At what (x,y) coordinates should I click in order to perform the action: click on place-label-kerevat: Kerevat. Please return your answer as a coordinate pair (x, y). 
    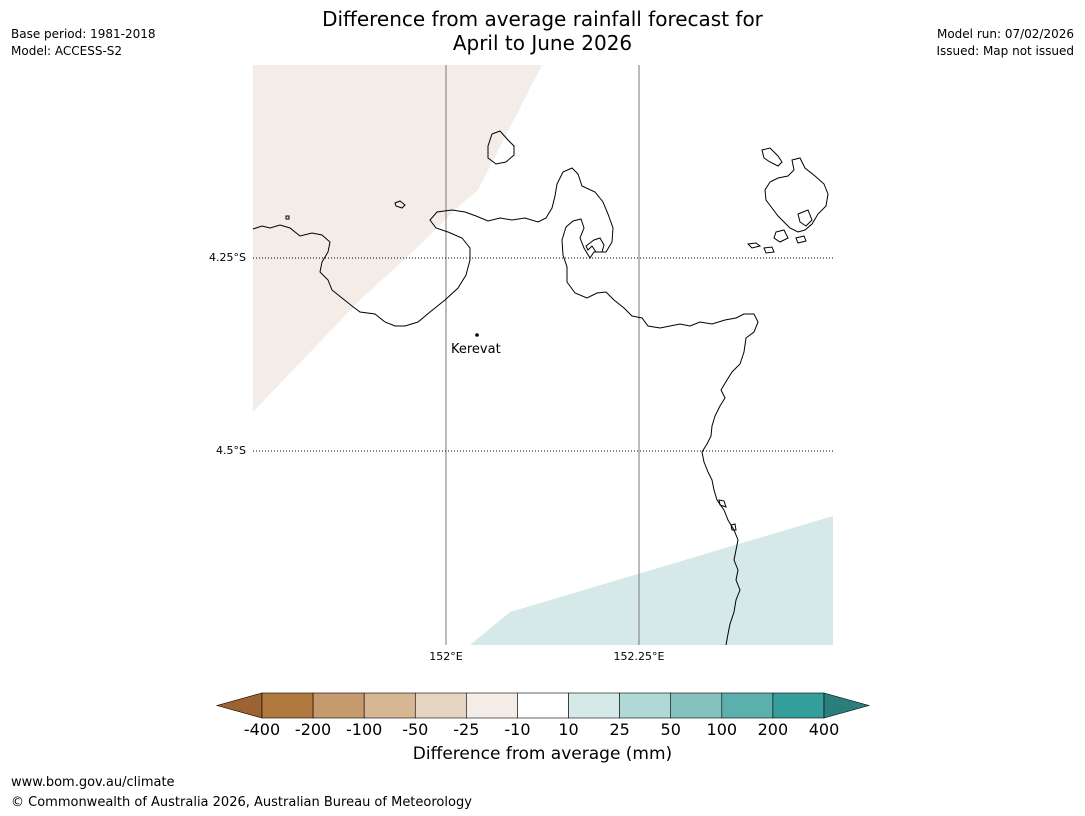
    Looking at the image, I should click on (476, 349).